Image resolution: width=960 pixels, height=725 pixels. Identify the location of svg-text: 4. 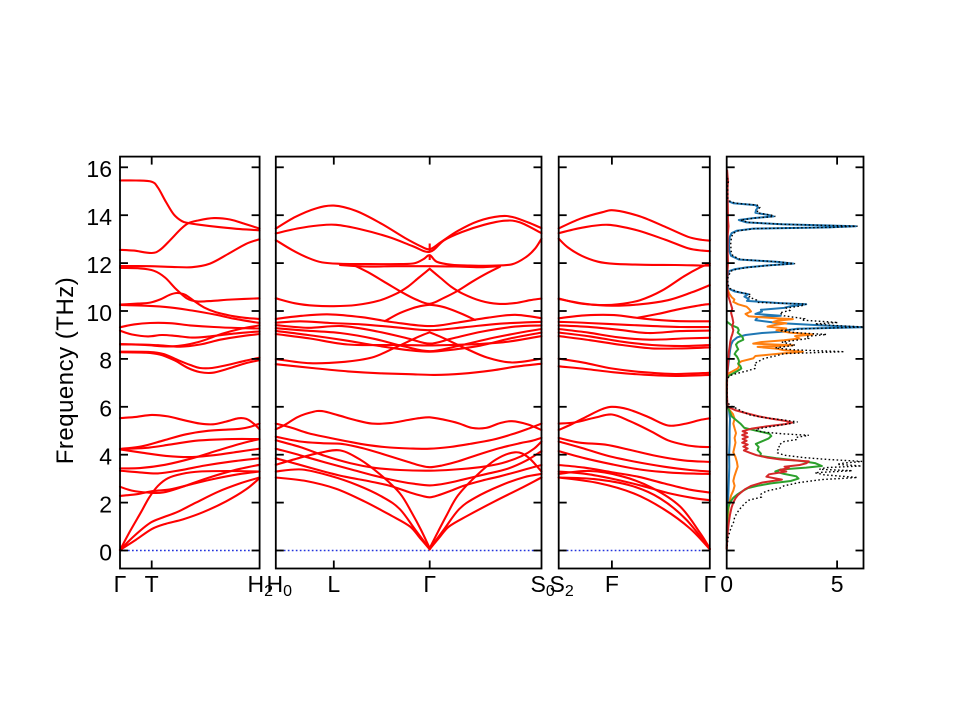
(105, 457).